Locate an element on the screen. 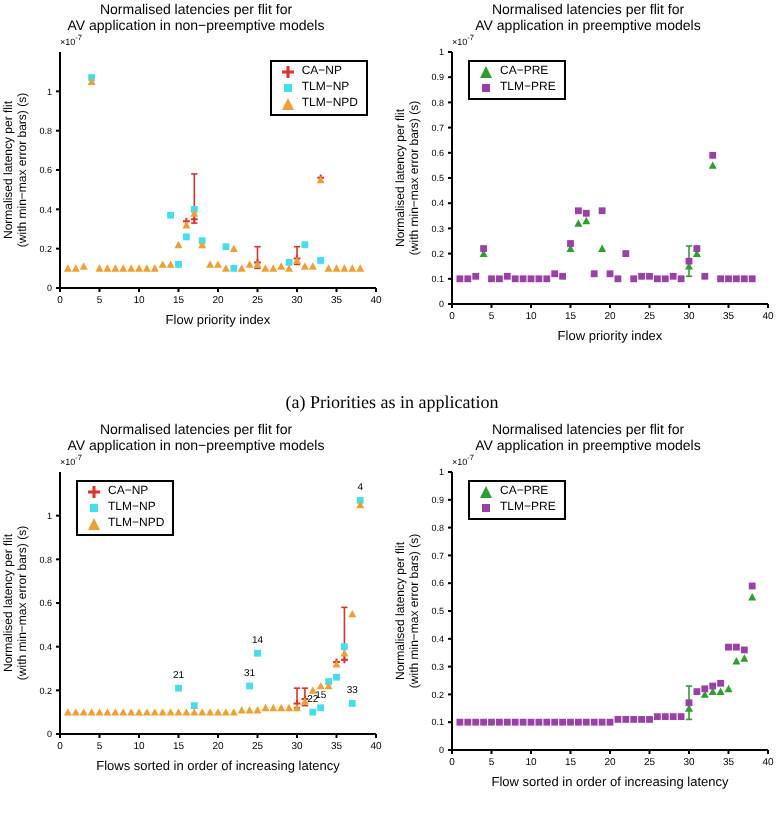 The height and width of the screenshot is (834, 784). text: (a) Priorities as in application is located at coordinates (392, 402).